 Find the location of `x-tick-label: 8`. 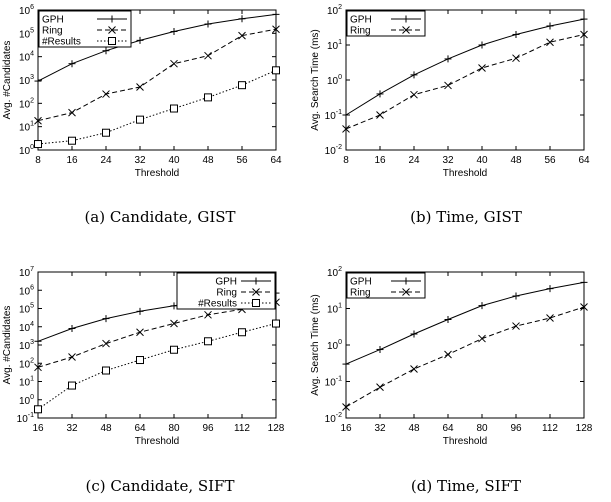

x-tick-label: 8 is located at coordinates (38, 160).